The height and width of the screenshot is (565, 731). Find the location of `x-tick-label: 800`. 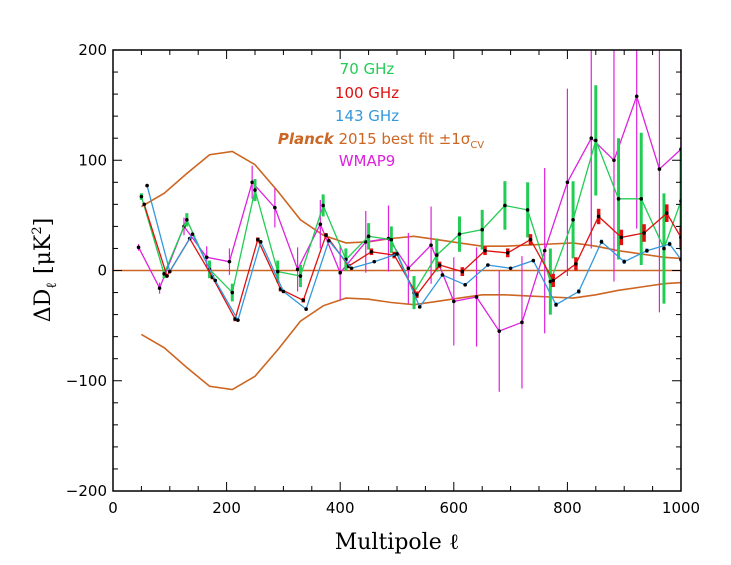

x-tick-label: 800 is located at coordinates (567, 508).